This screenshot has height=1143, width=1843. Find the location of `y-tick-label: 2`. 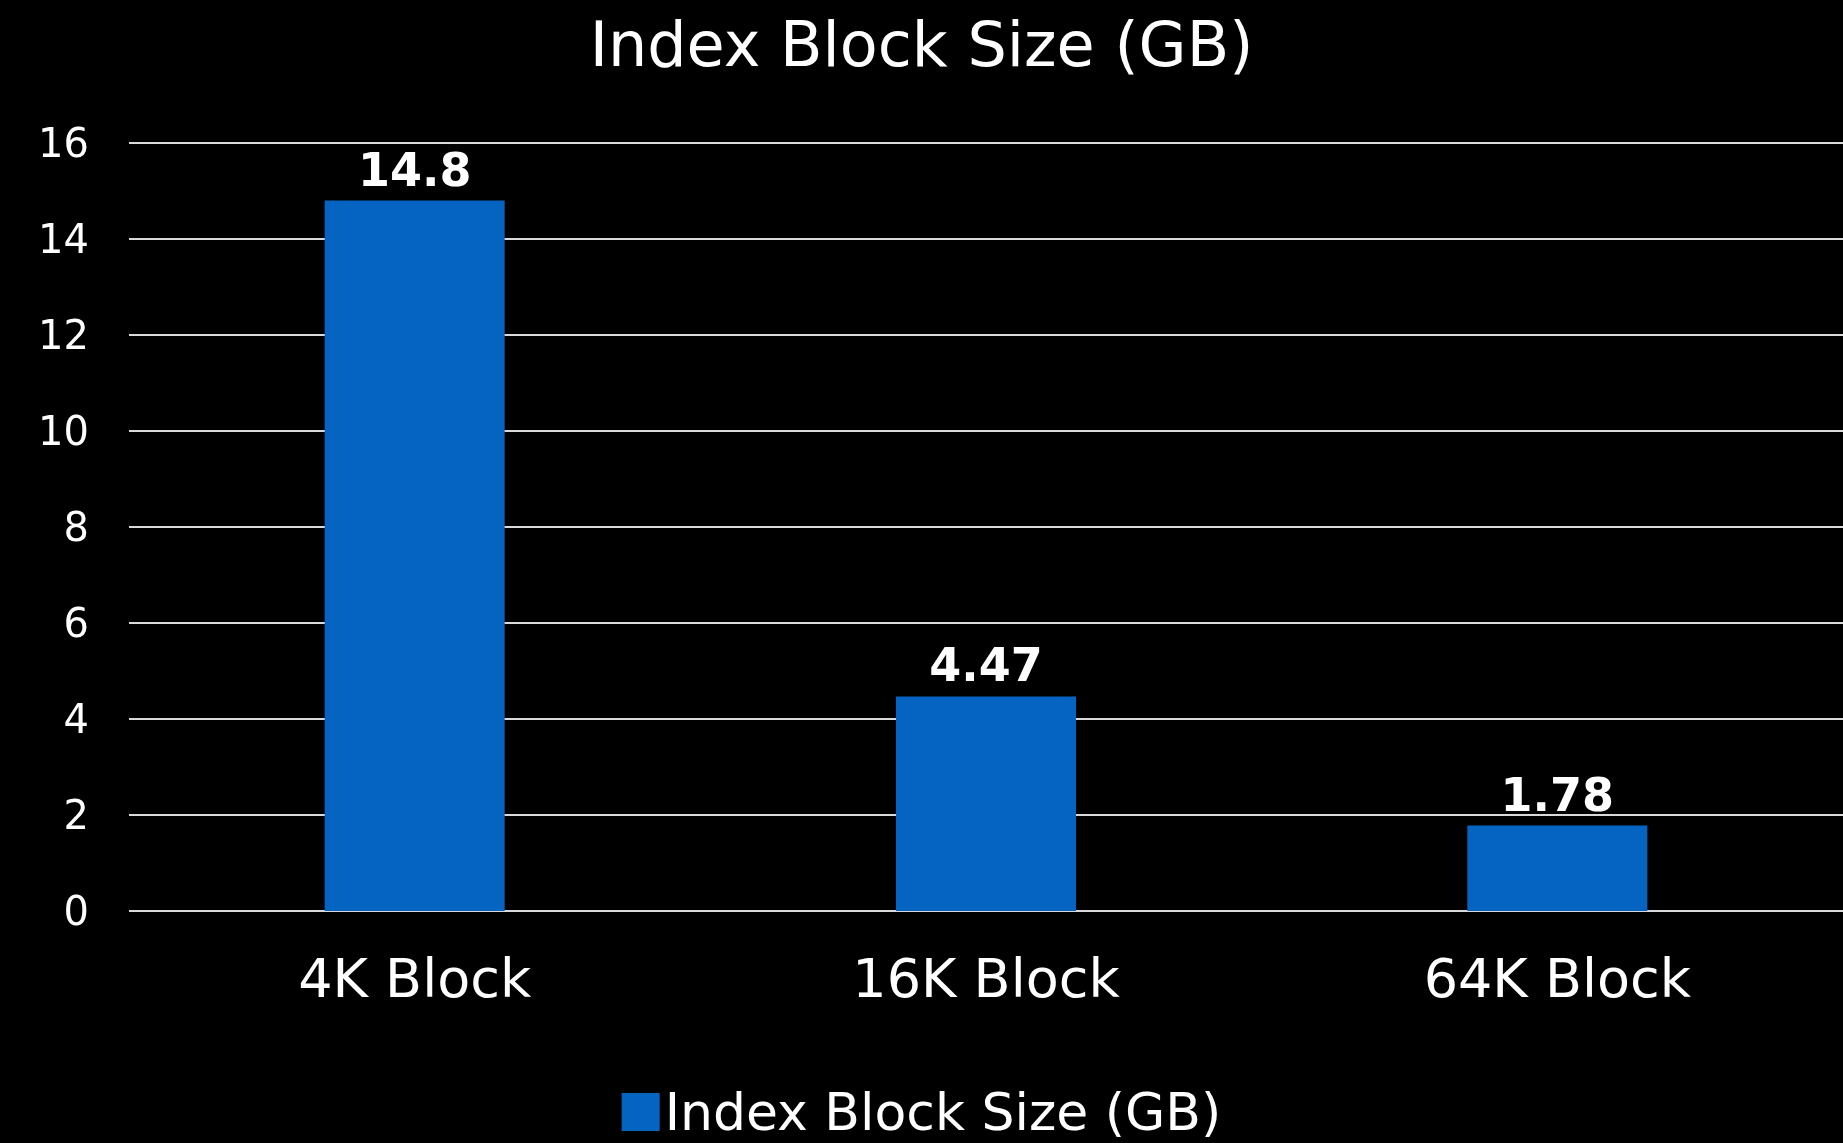

y-tick-label: 2 is located at coordinates (76, 815).